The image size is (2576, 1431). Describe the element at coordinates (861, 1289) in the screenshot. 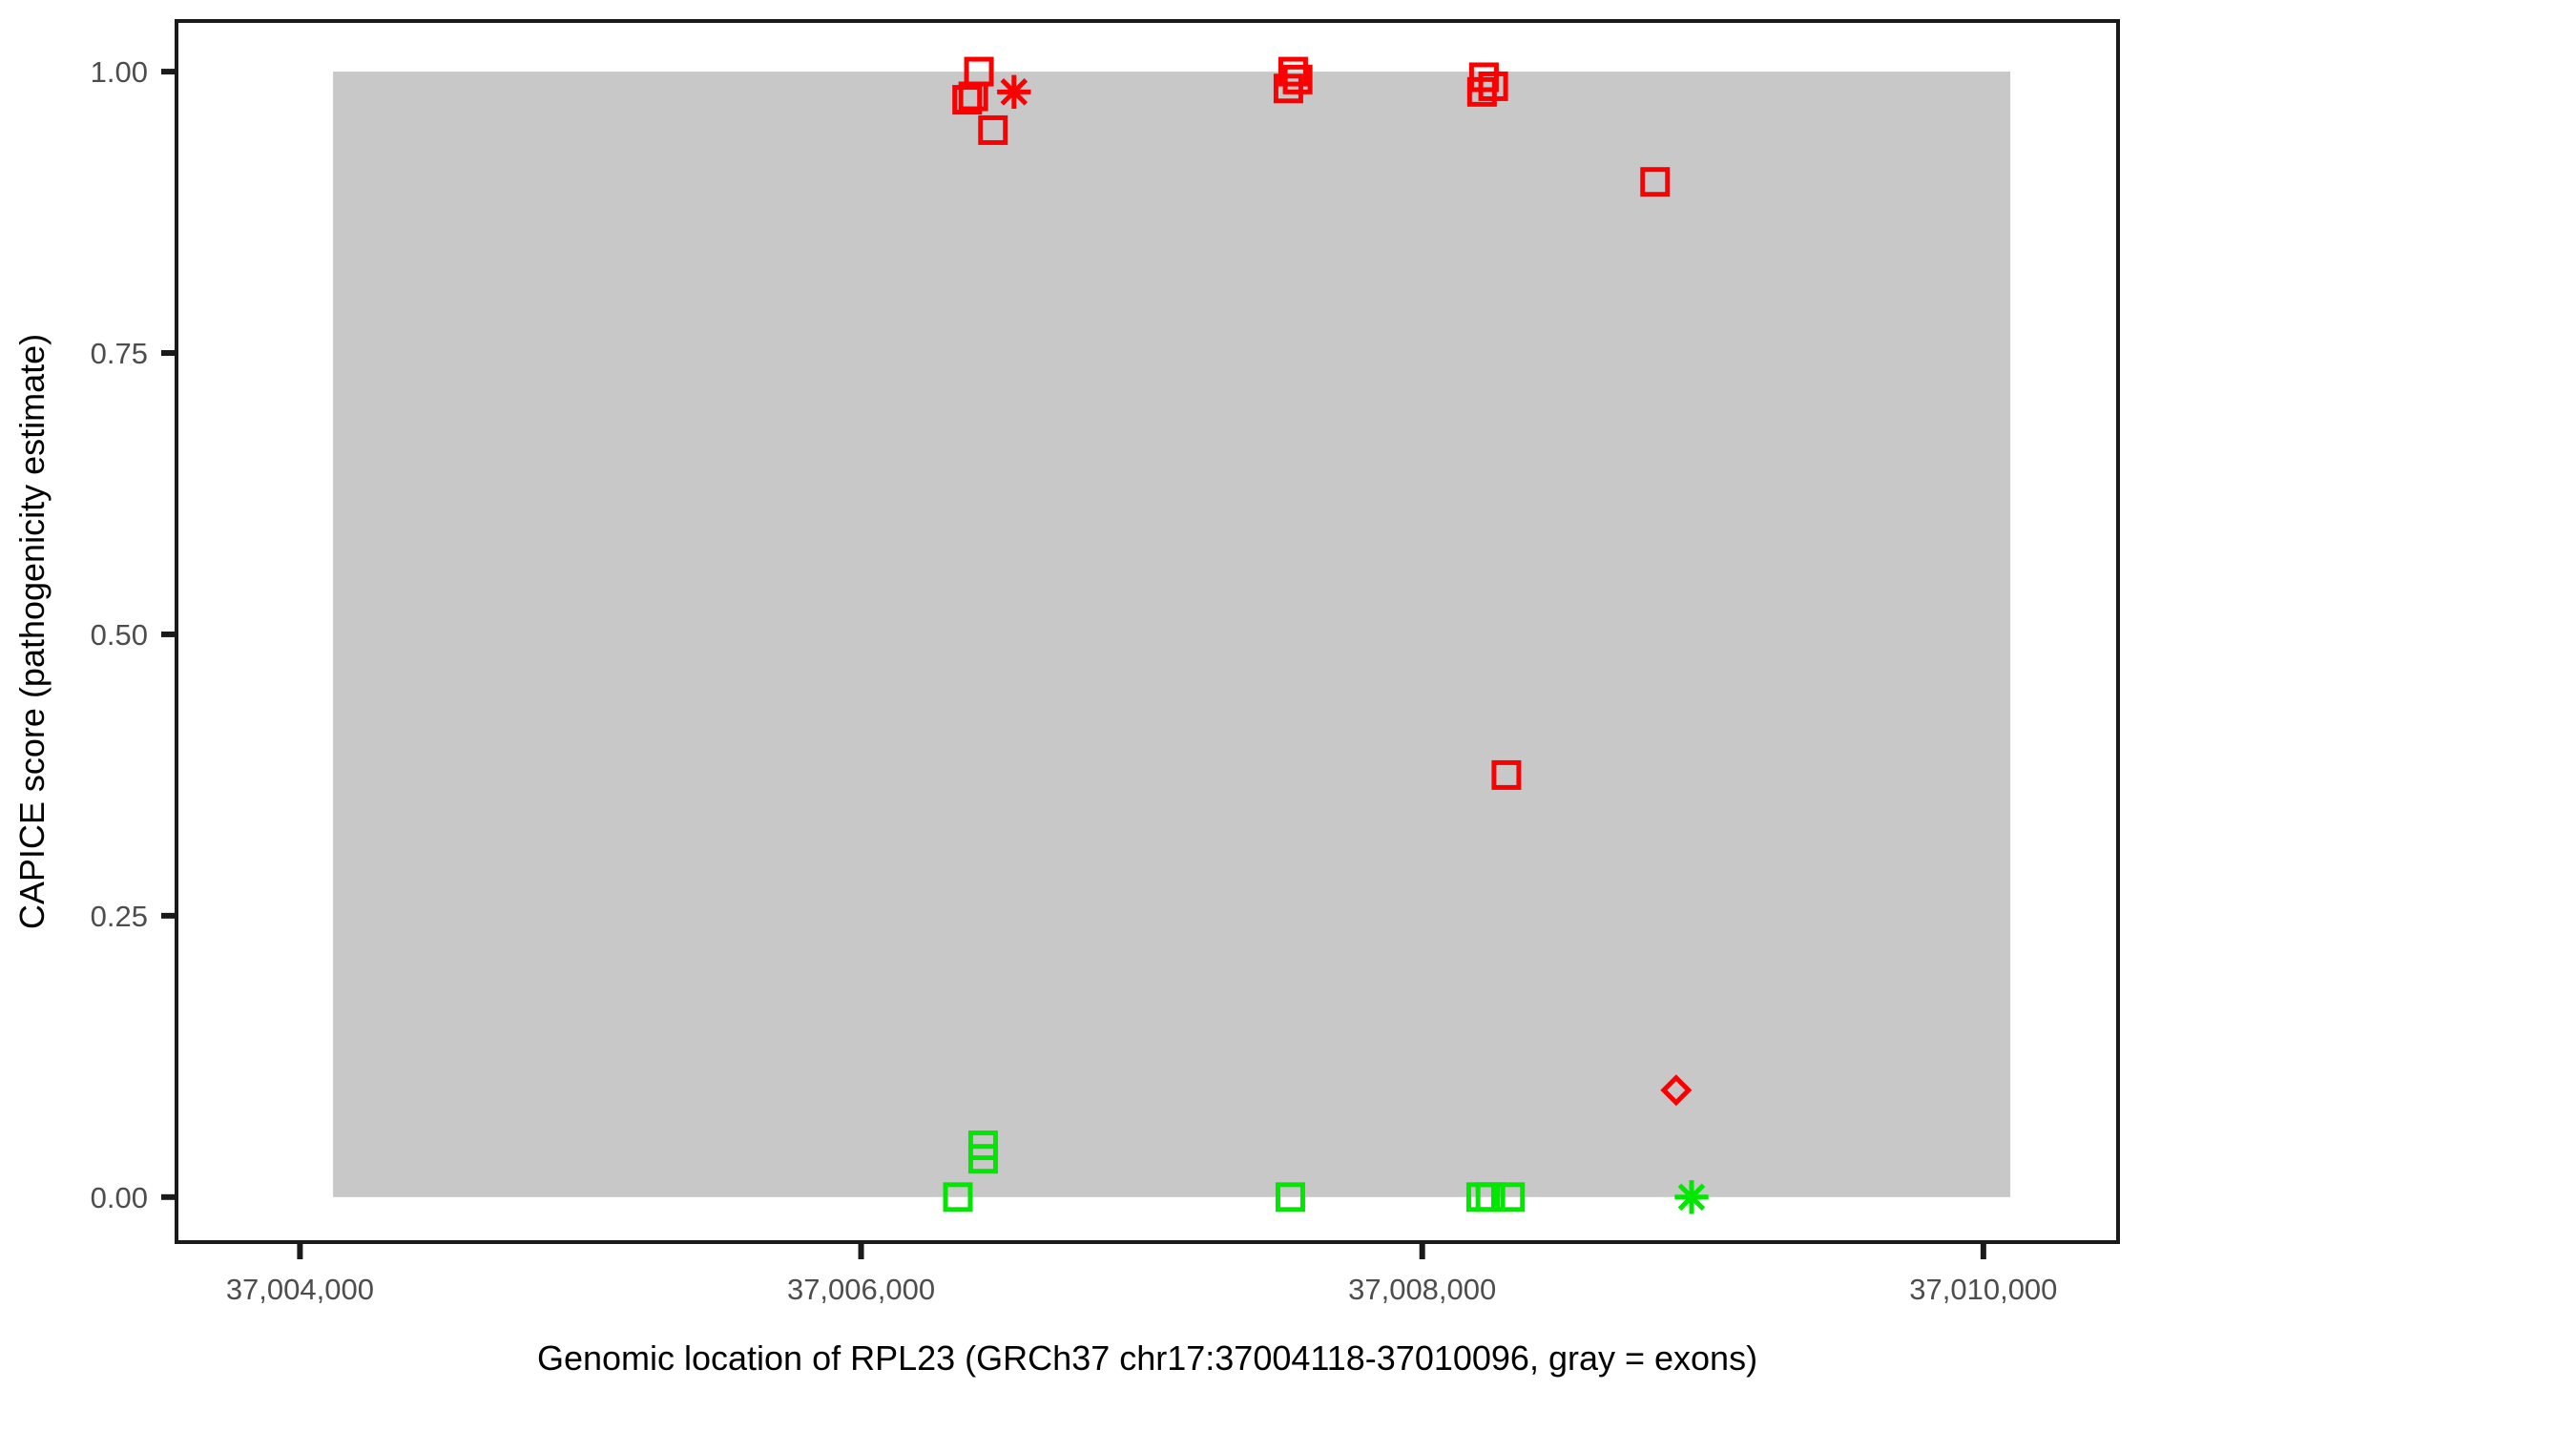

I see `x-axis-tick-label: 37,006,000` at that location.